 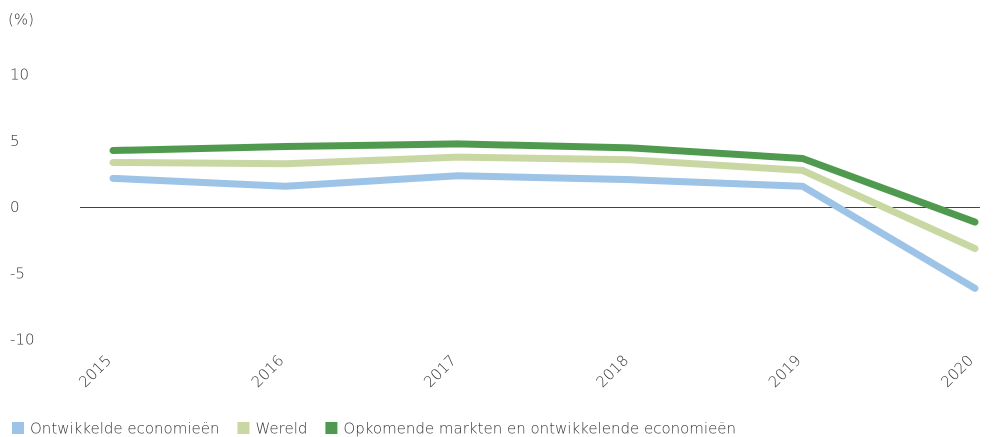 I want to click on y-tick-label: -10, so click(x=22, y=340).